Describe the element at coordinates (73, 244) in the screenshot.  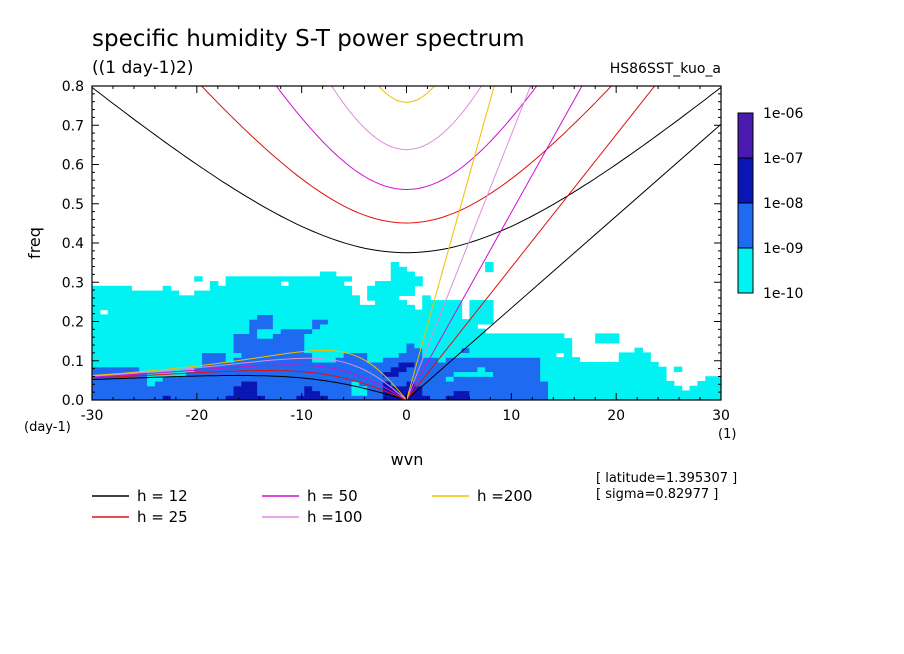
I see `y-tick-label: 0.4` at that location.